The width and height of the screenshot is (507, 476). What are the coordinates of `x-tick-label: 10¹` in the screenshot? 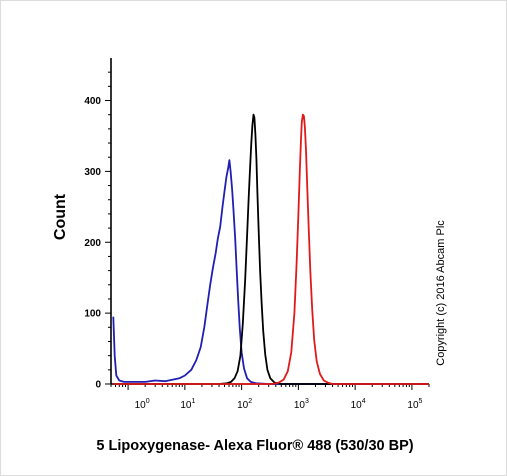 It's located at (187, 404).